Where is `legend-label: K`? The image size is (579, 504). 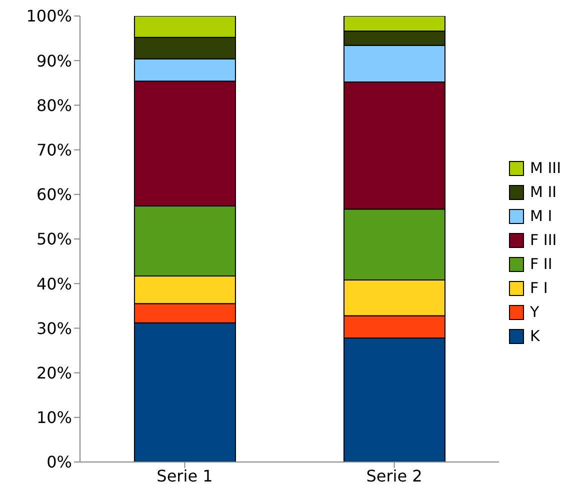 legend-label: K is located at coordinates (535, 336).